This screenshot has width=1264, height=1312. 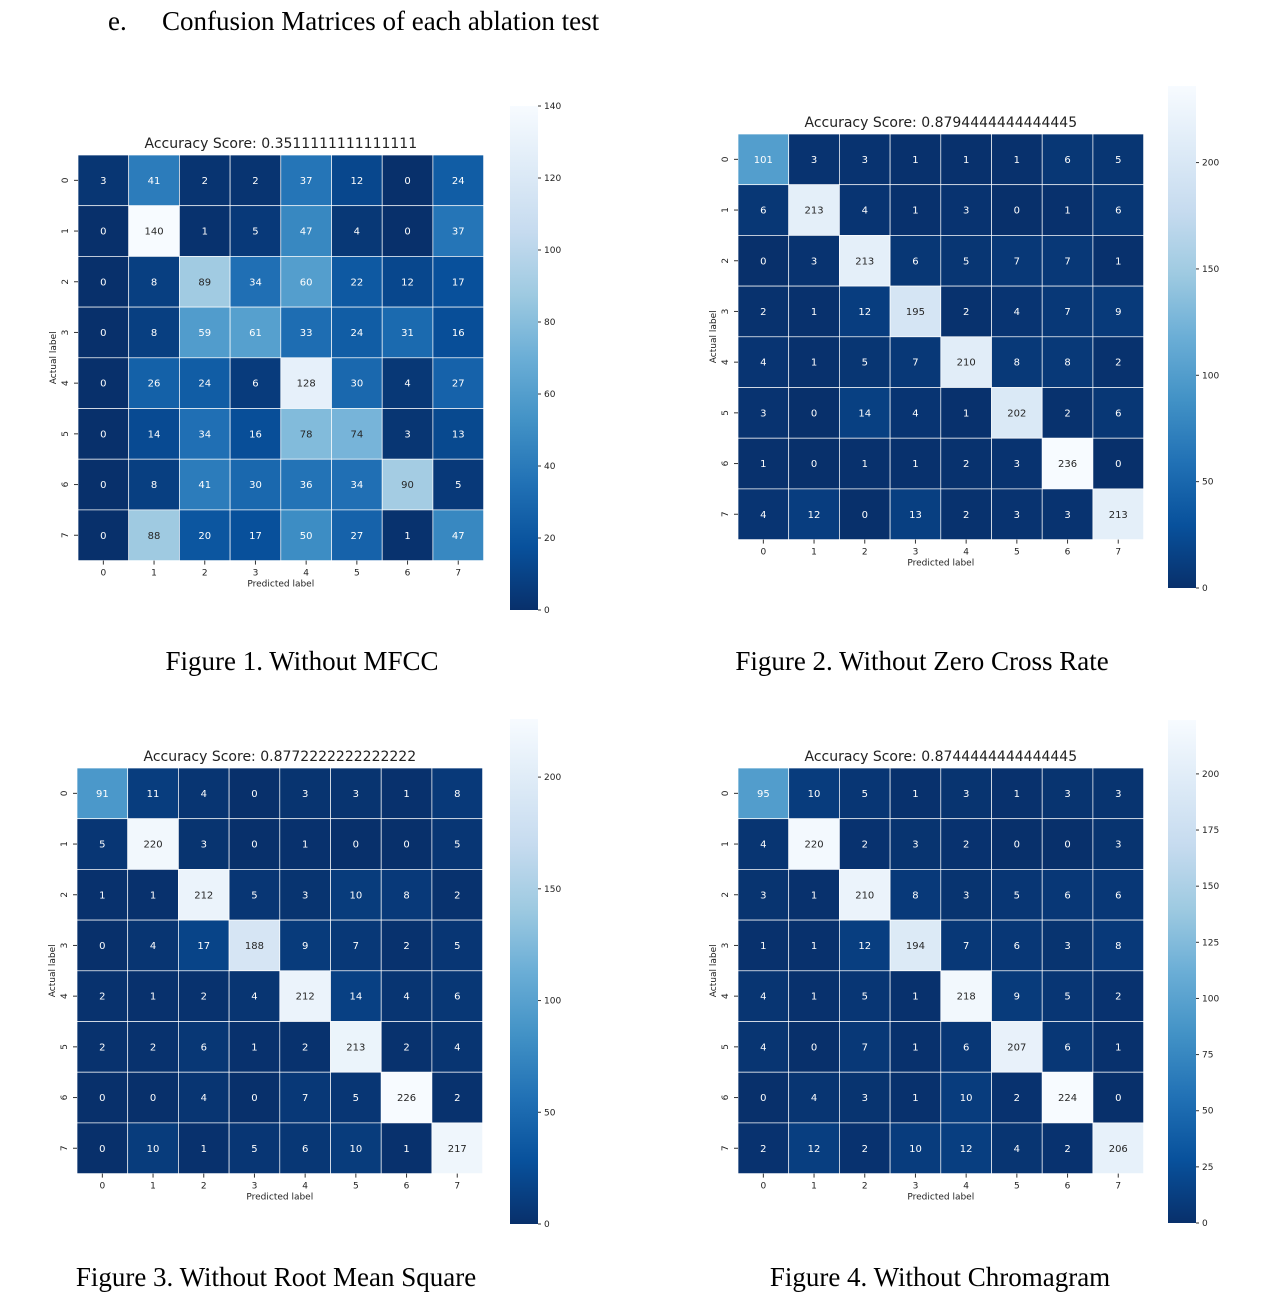 I want to click on cell-value-label: 20, so click(x=204, y=536).